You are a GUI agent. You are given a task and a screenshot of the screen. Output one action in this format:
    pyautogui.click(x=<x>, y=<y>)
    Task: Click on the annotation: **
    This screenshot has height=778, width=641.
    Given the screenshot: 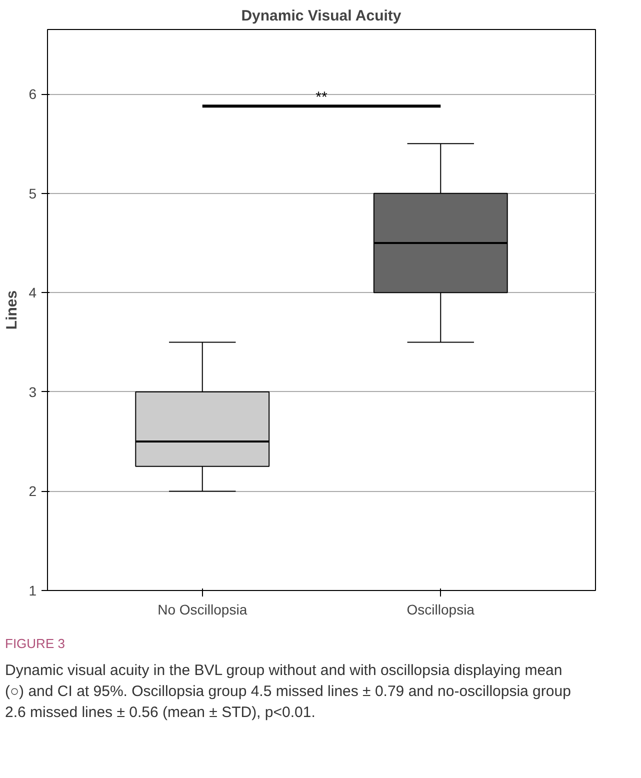 What is the action you would take?
    pyautogui.click(x=322, y=97)
    